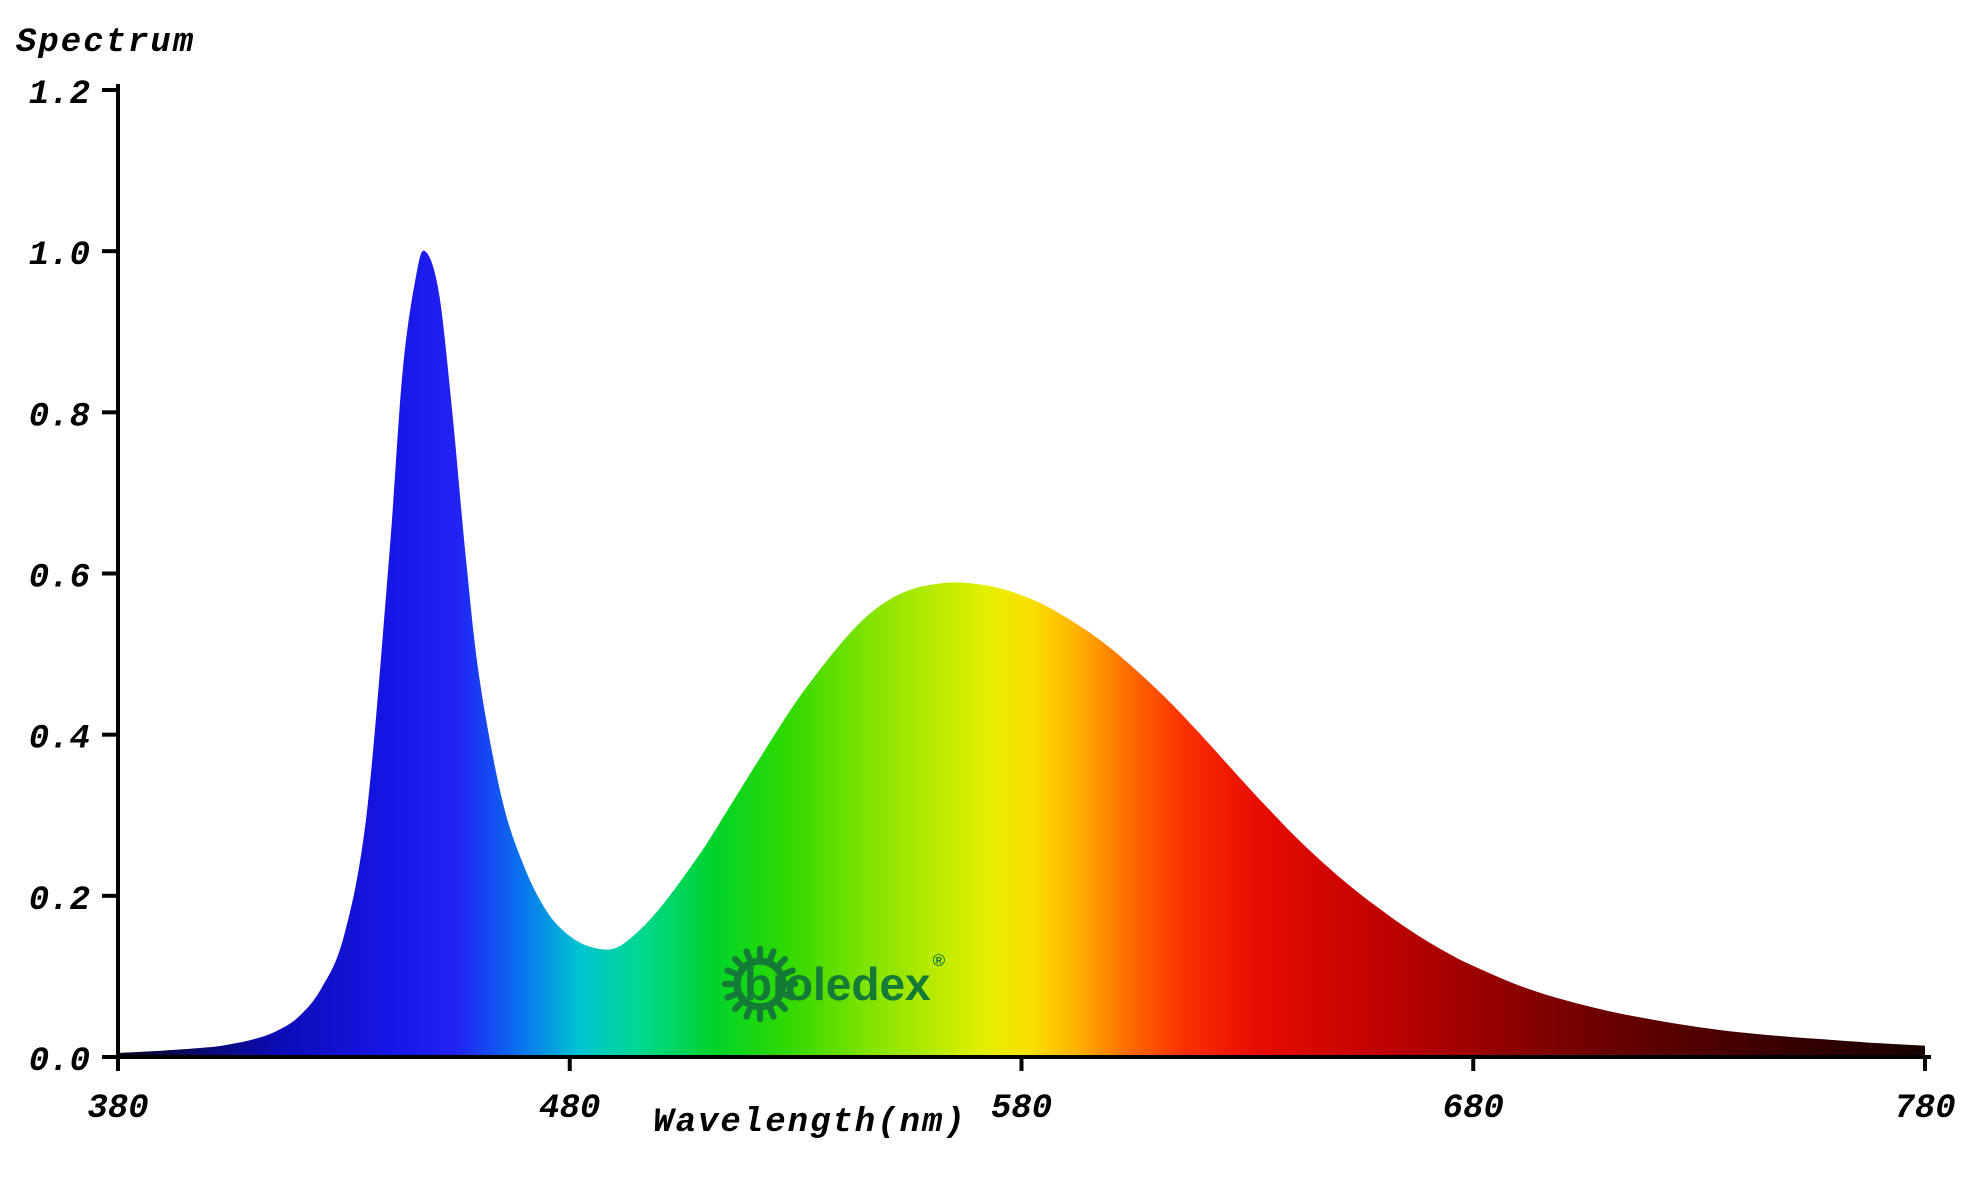 This screenshot has height=1200, width=1973. What do you see at coordinates (106, 43) in the screenshot?
I see `chart-title: Spectrum` at bounding box center [106, 43].